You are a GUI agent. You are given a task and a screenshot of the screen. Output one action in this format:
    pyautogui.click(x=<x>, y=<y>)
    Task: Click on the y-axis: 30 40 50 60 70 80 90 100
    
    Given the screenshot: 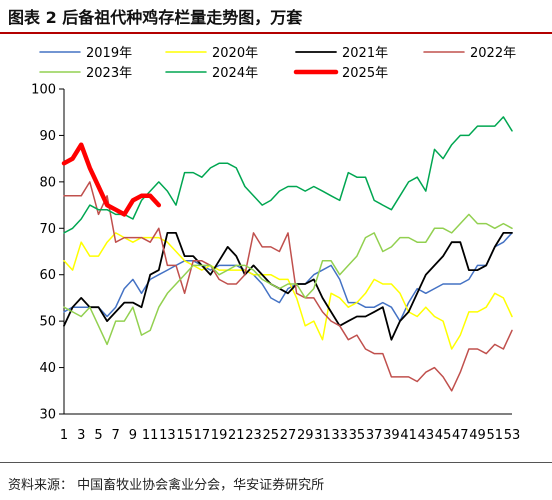 What is the action you would take?
    pyautogui.click(x=48, y=253)
    